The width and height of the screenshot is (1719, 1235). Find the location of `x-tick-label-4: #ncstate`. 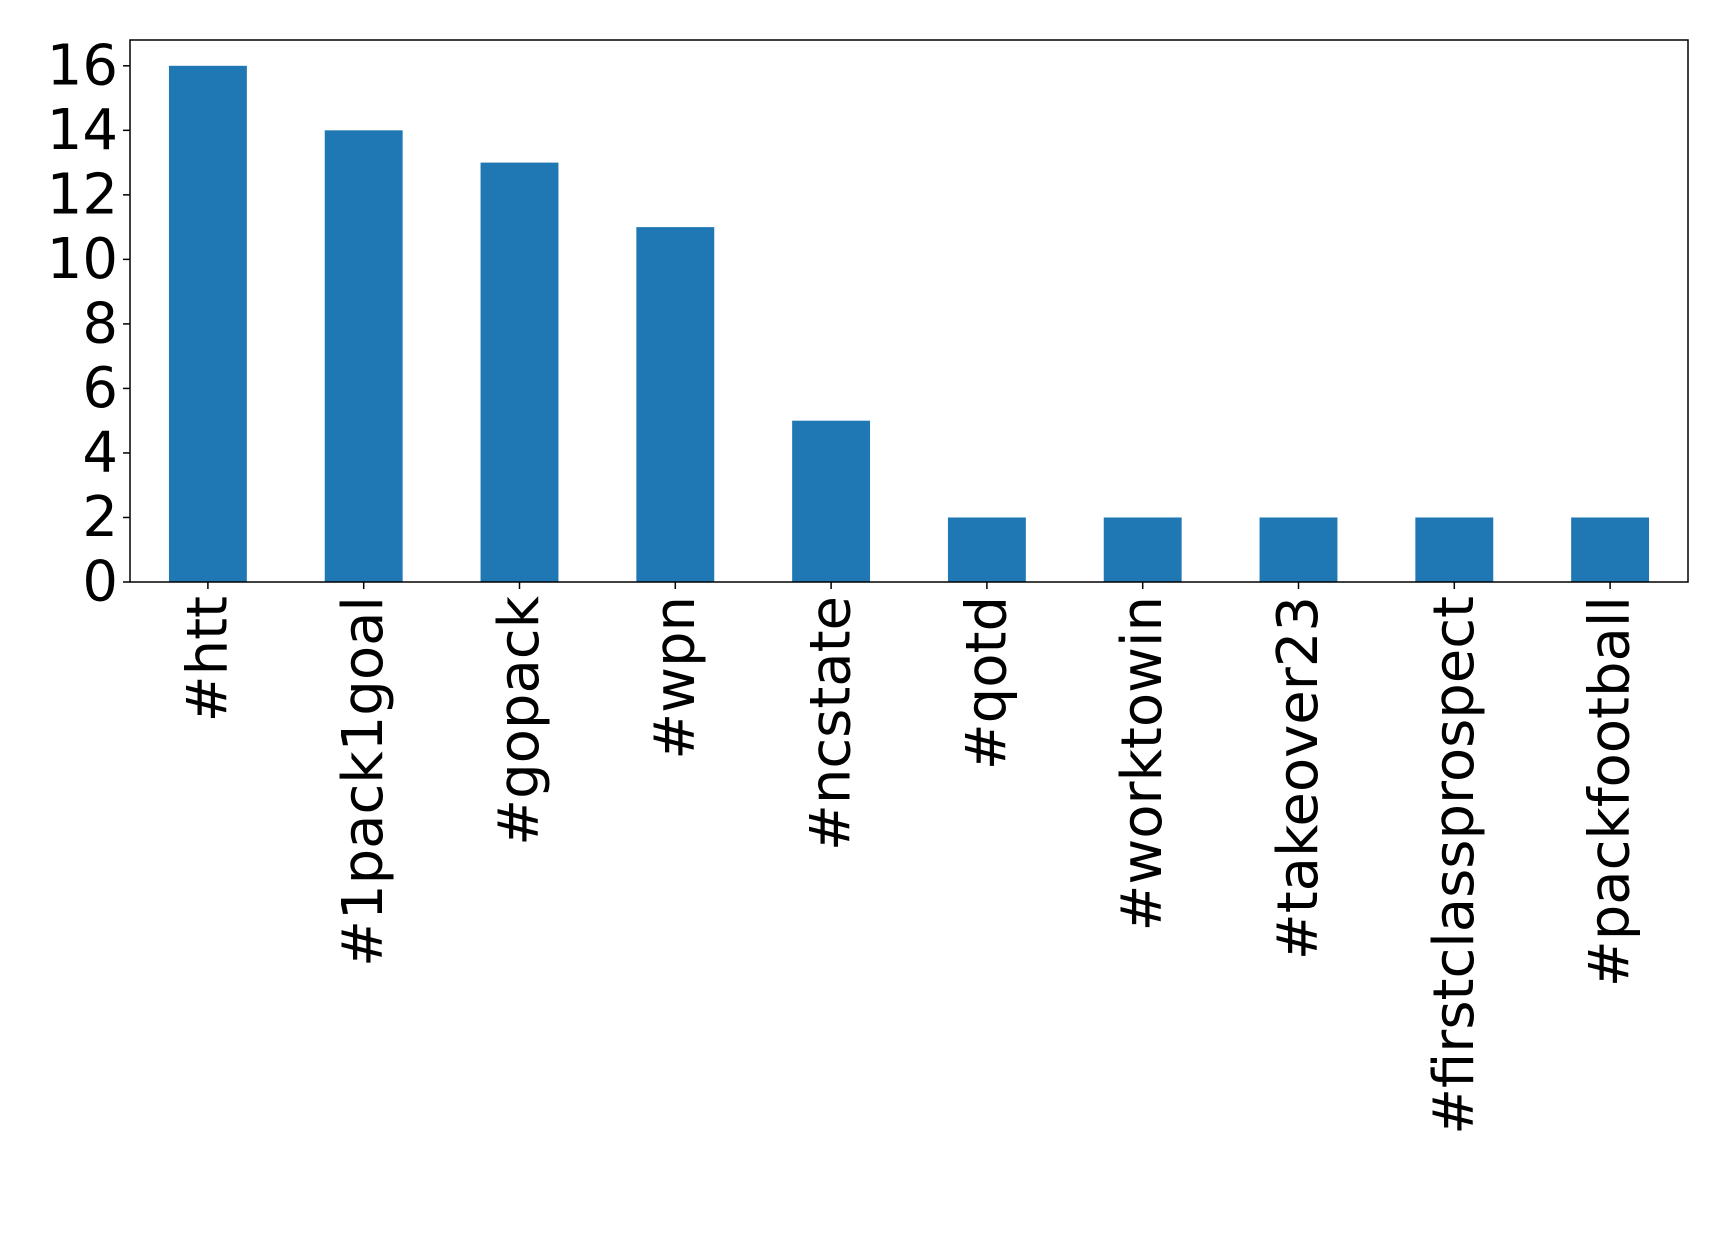

x-tick-label-4: #ncstate is located at coordinates (831, 723).